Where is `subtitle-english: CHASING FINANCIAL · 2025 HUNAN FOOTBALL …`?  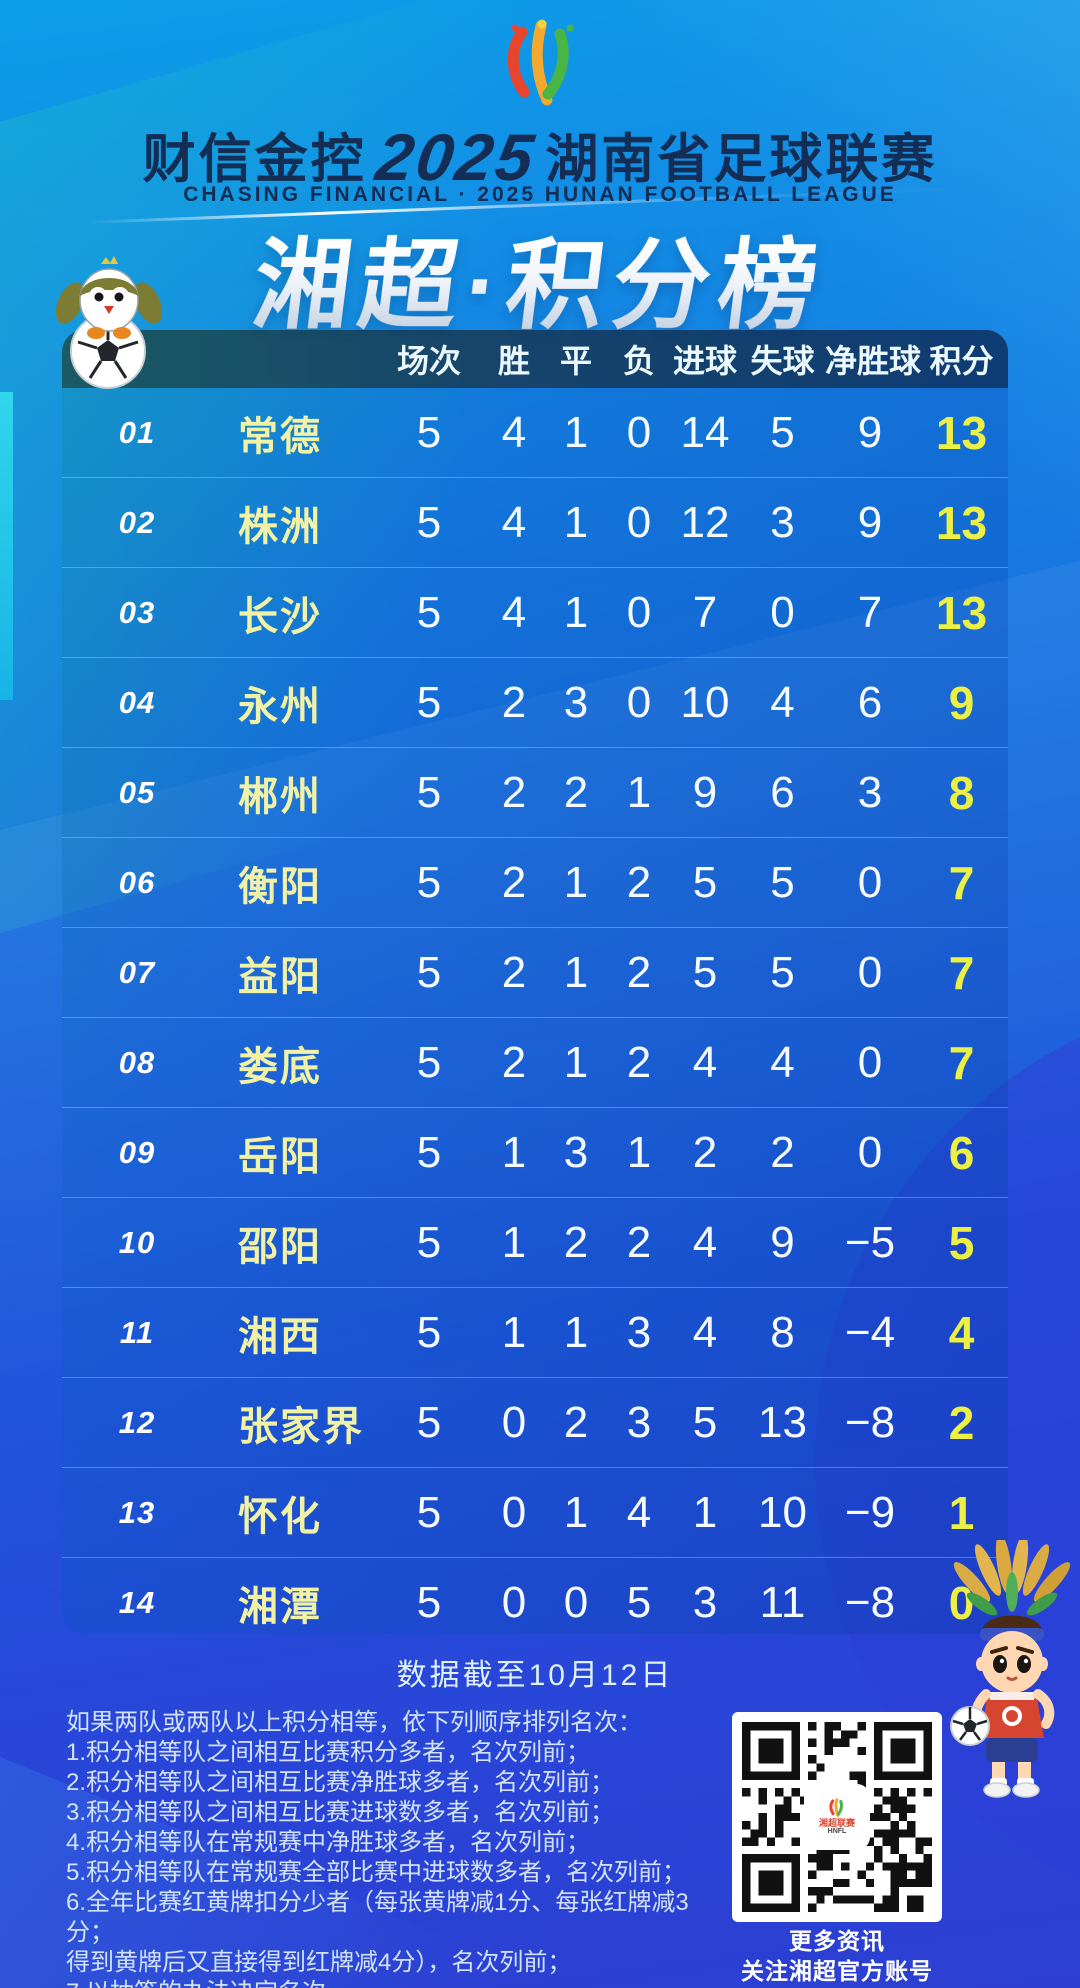 subtitle-english: CHASING FINANCIAL · 2025 HUNAN FOOTBALL … is located at coordinates (540, 194).